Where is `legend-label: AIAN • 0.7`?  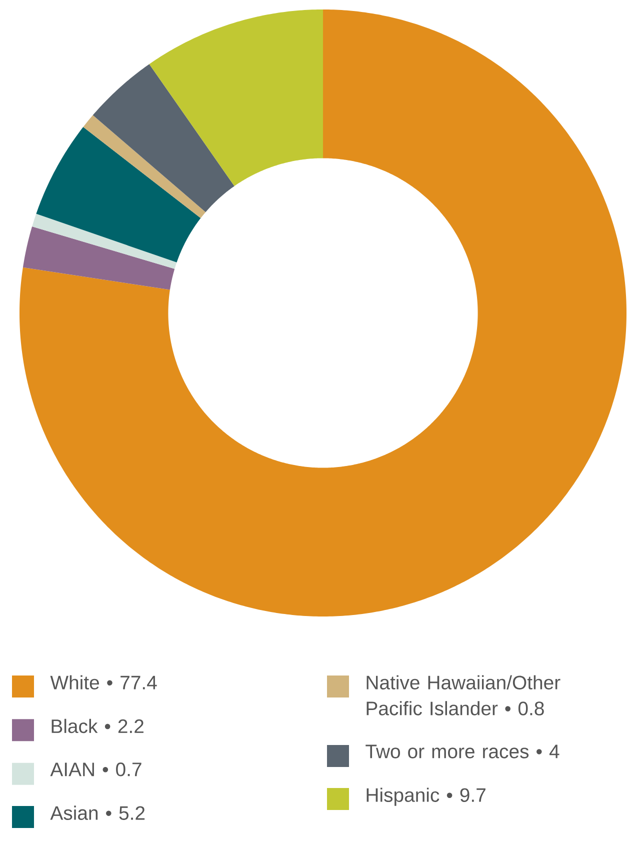 legend-label: AIAN • 0.7 is located at coordinates (96, 769).